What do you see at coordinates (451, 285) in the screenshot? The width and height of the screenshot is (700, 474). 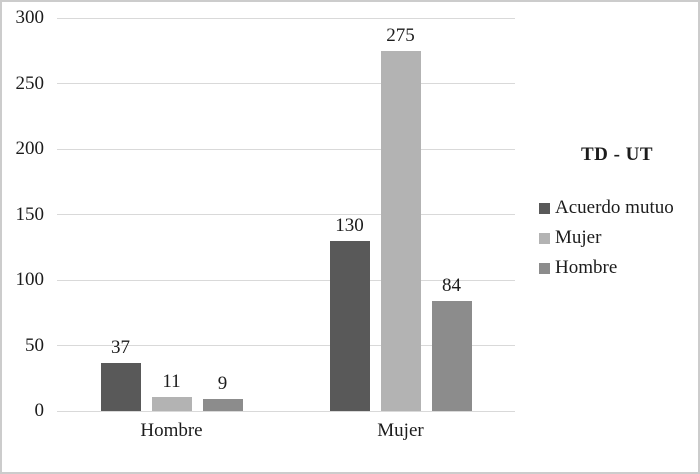 I see `bar-value-label: 84` at bounding box center [451, 285].